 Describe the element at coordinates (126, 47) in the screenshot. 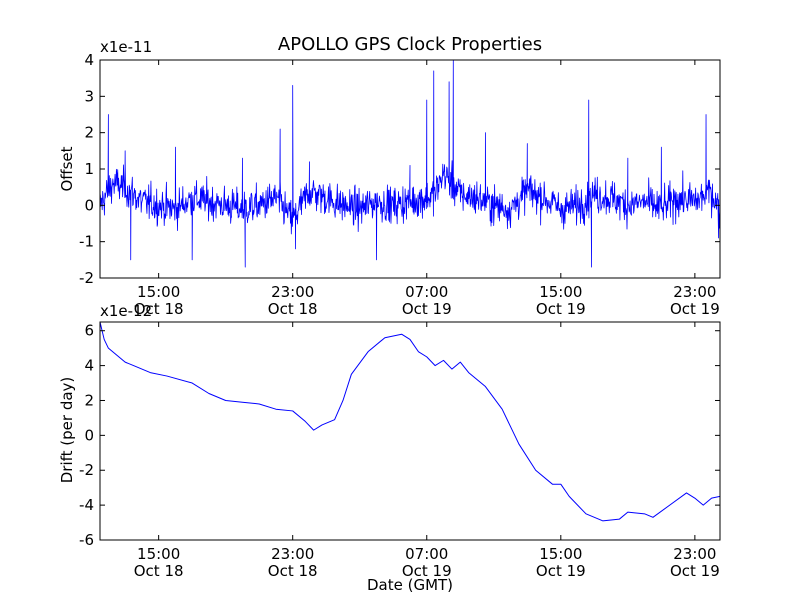

I see `offset-scale-label: x1e-11` at that location.